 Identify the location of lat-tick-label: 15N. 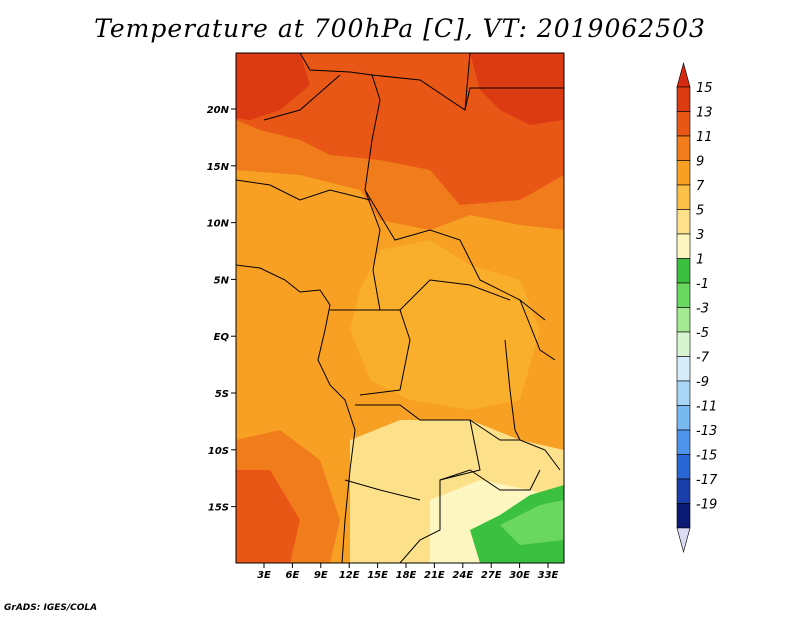
(218, 167).